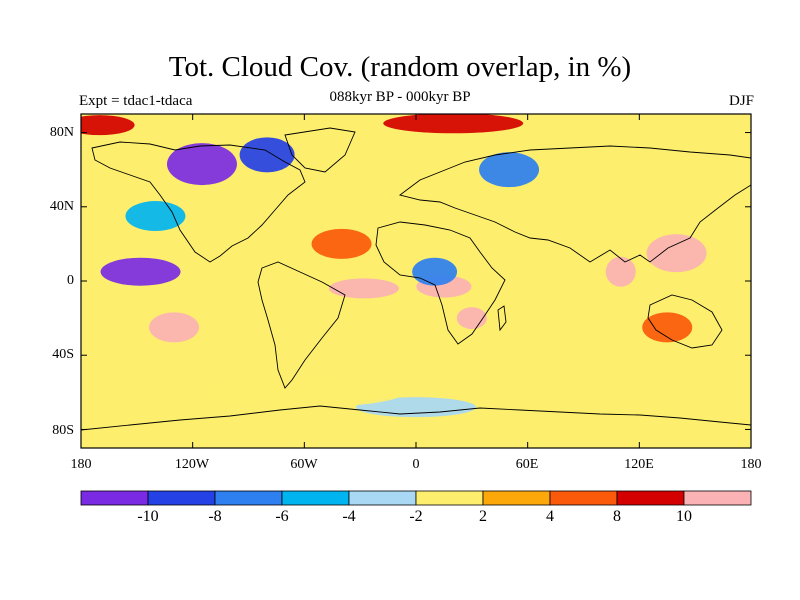  I want to click on labelbar-label: -4, so click(349, 516).